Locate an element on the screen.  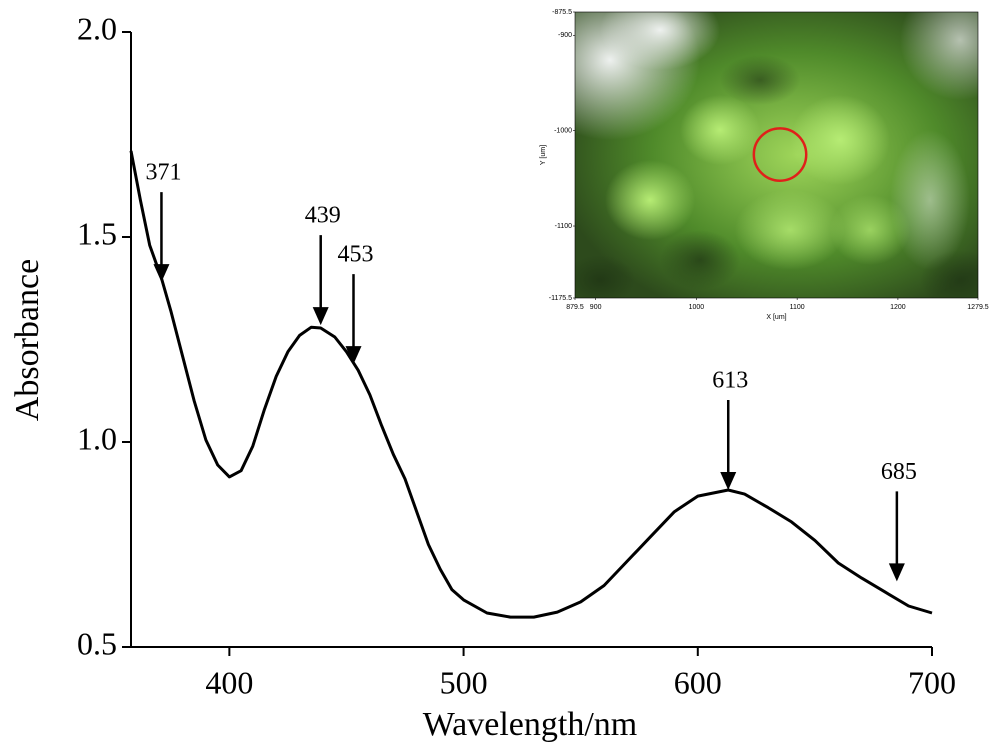
annotation-label: 371 is located at coordinates (163, 173).